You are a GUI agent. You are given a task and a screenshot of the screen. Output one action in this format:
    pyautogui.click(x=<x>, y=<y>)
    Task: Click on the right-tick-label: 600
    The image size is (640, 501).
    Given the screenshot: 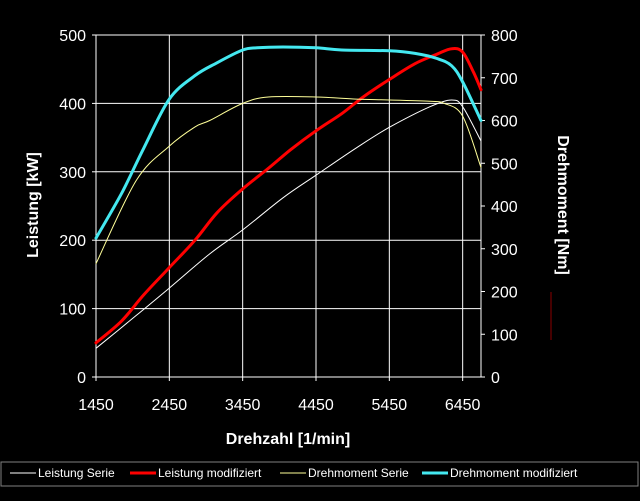 What is the action you would take?
    pyautogui.click(x=504, y=122)
    